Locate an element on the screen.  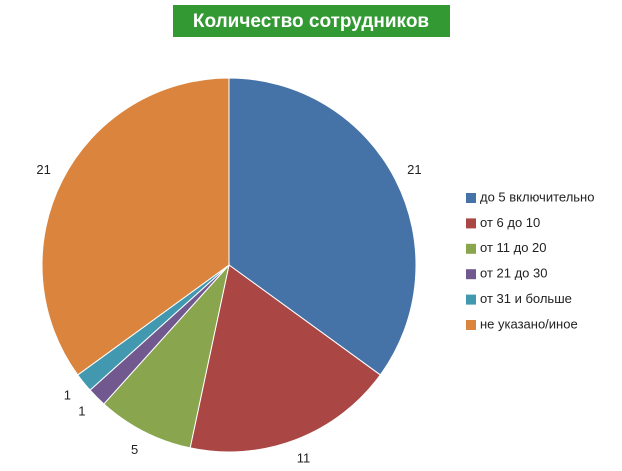
legend-label: от 11 до 20 is located at coordinates (513, 247).